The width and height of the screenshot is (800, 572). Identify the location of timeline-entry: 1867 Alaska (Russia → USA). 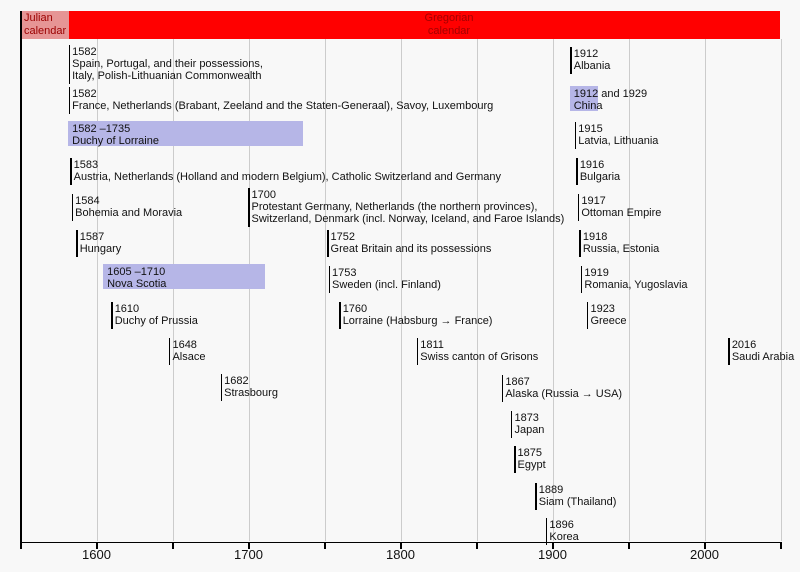
(563, 388).